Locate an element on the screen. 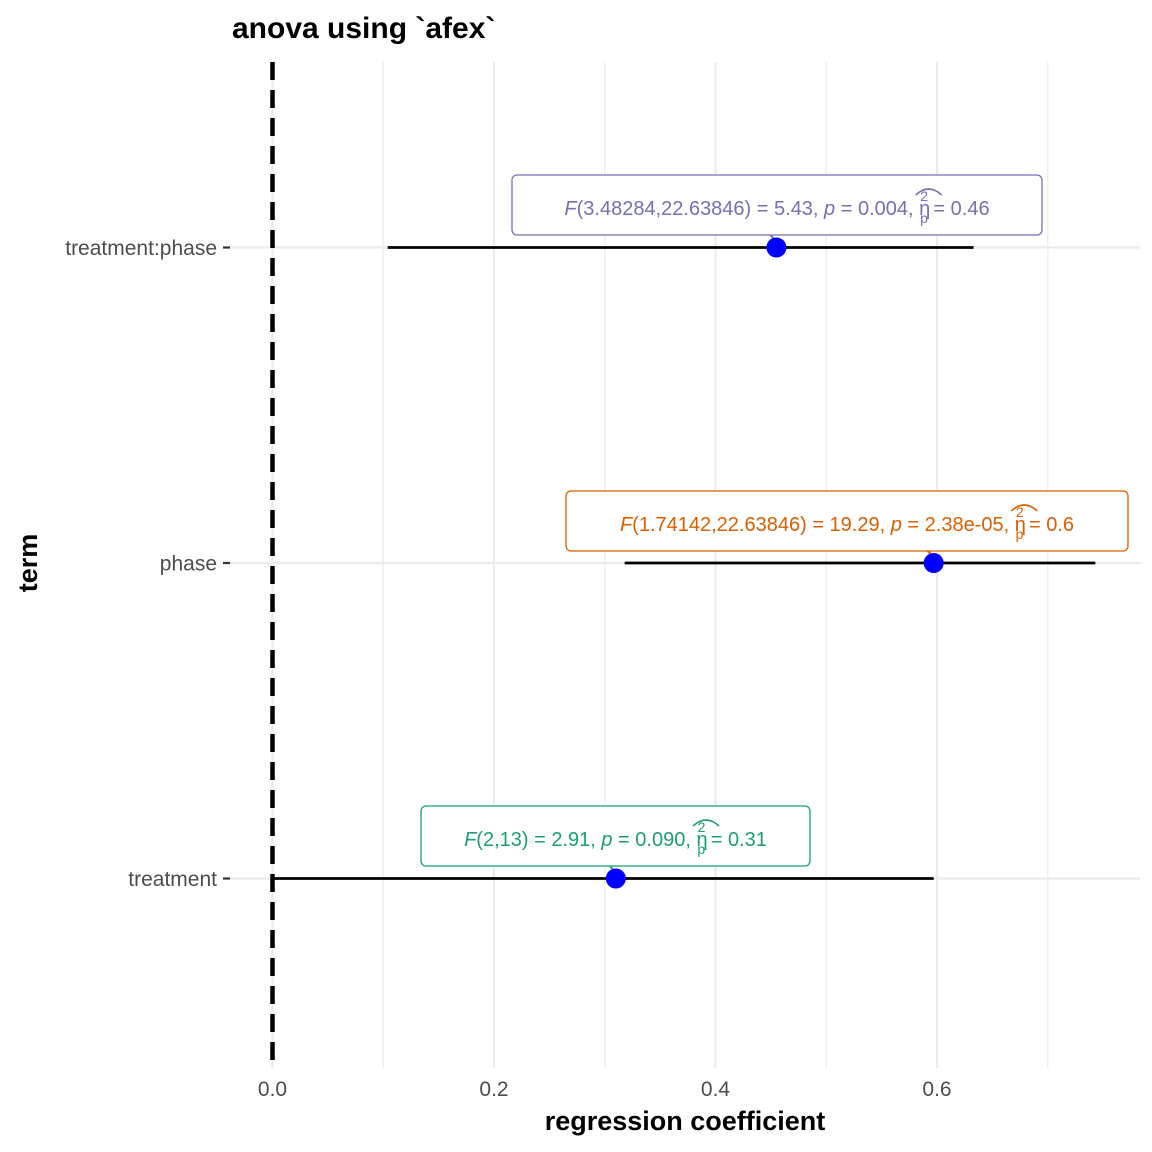 The height and width of the screenshot is (1152, 1152). stat-label: F(2,13) = 2.91, p = 0.090, η2 p = 0.31 is located at coordinates (615, 838).